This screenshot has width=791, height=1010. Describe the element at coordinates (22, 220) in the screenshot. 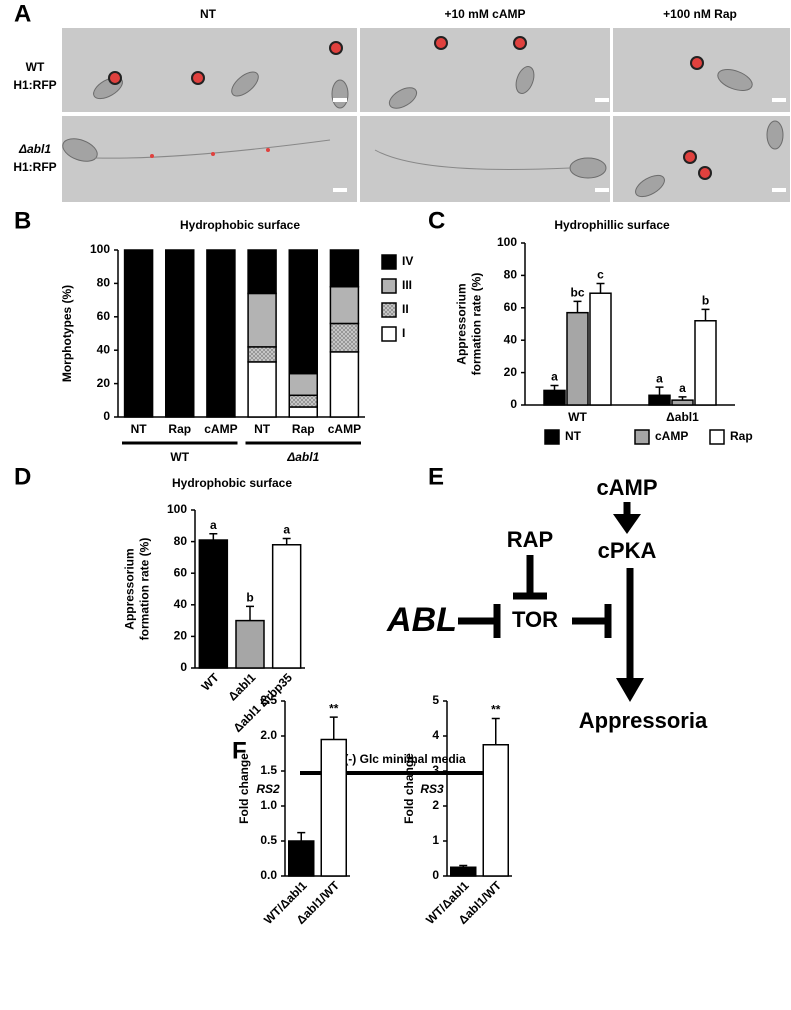

I see `panel-label: B` at that location.